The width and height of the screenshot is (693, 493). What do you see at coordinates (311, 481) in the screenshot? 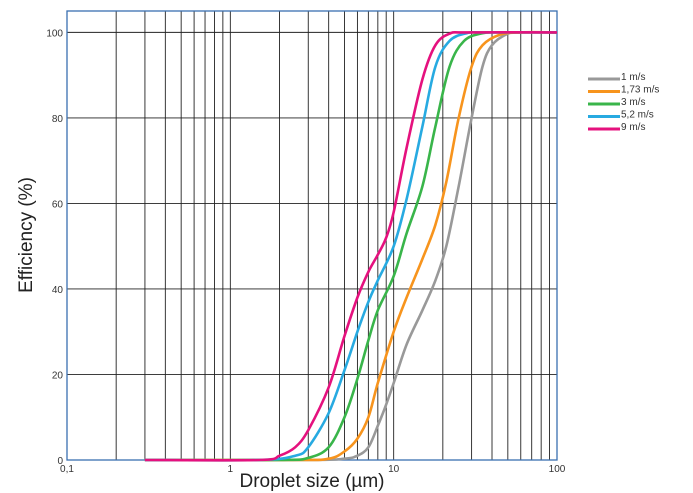
I see `x-axis-title: Droplet size (µm)` at bounding box center [311, 481].